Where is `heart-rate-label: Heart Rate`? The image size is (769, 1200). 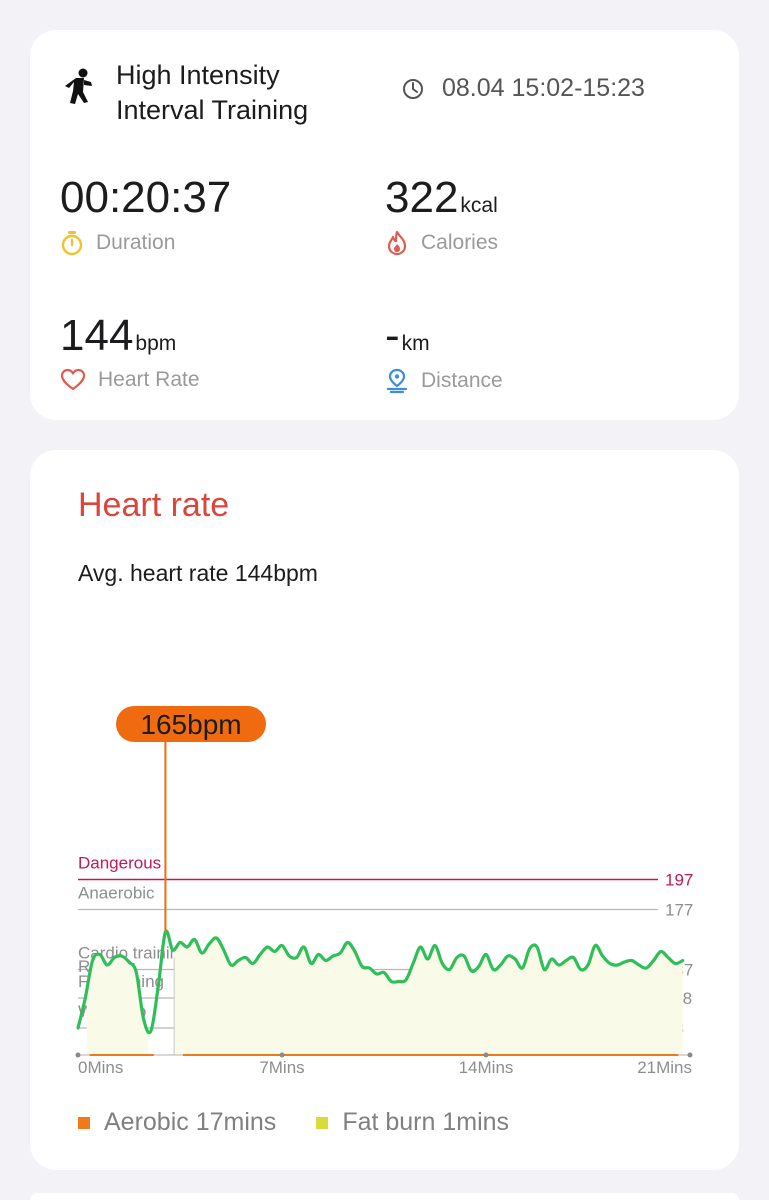
heart-rate-label: Heart Rate is located at coordinates (149, 379).